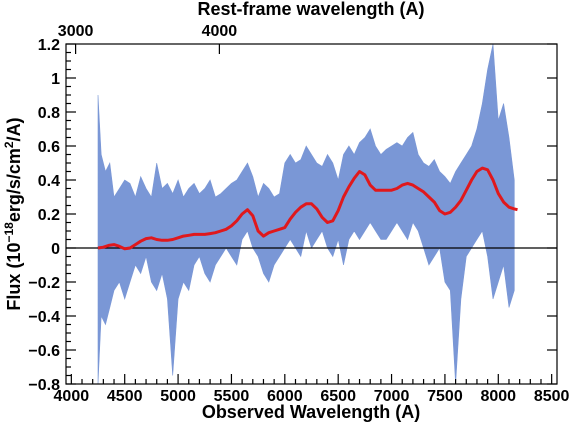 This screenshot has height=423, width=575. What do you see at coordinates (307, 208) in the screenshot?
I see `smoothed-flux-line` at bounding box center [307, 208].